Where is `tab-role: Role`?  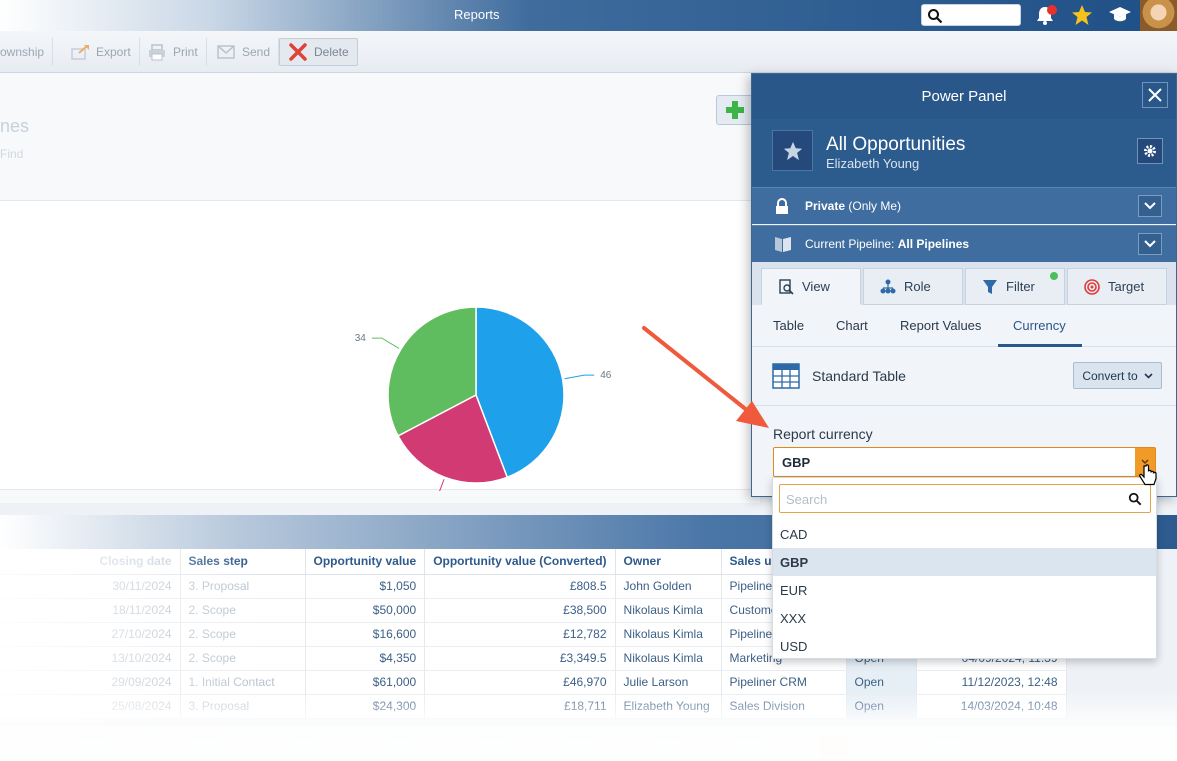 tab-role: Role is located at coordinates (913, 286).